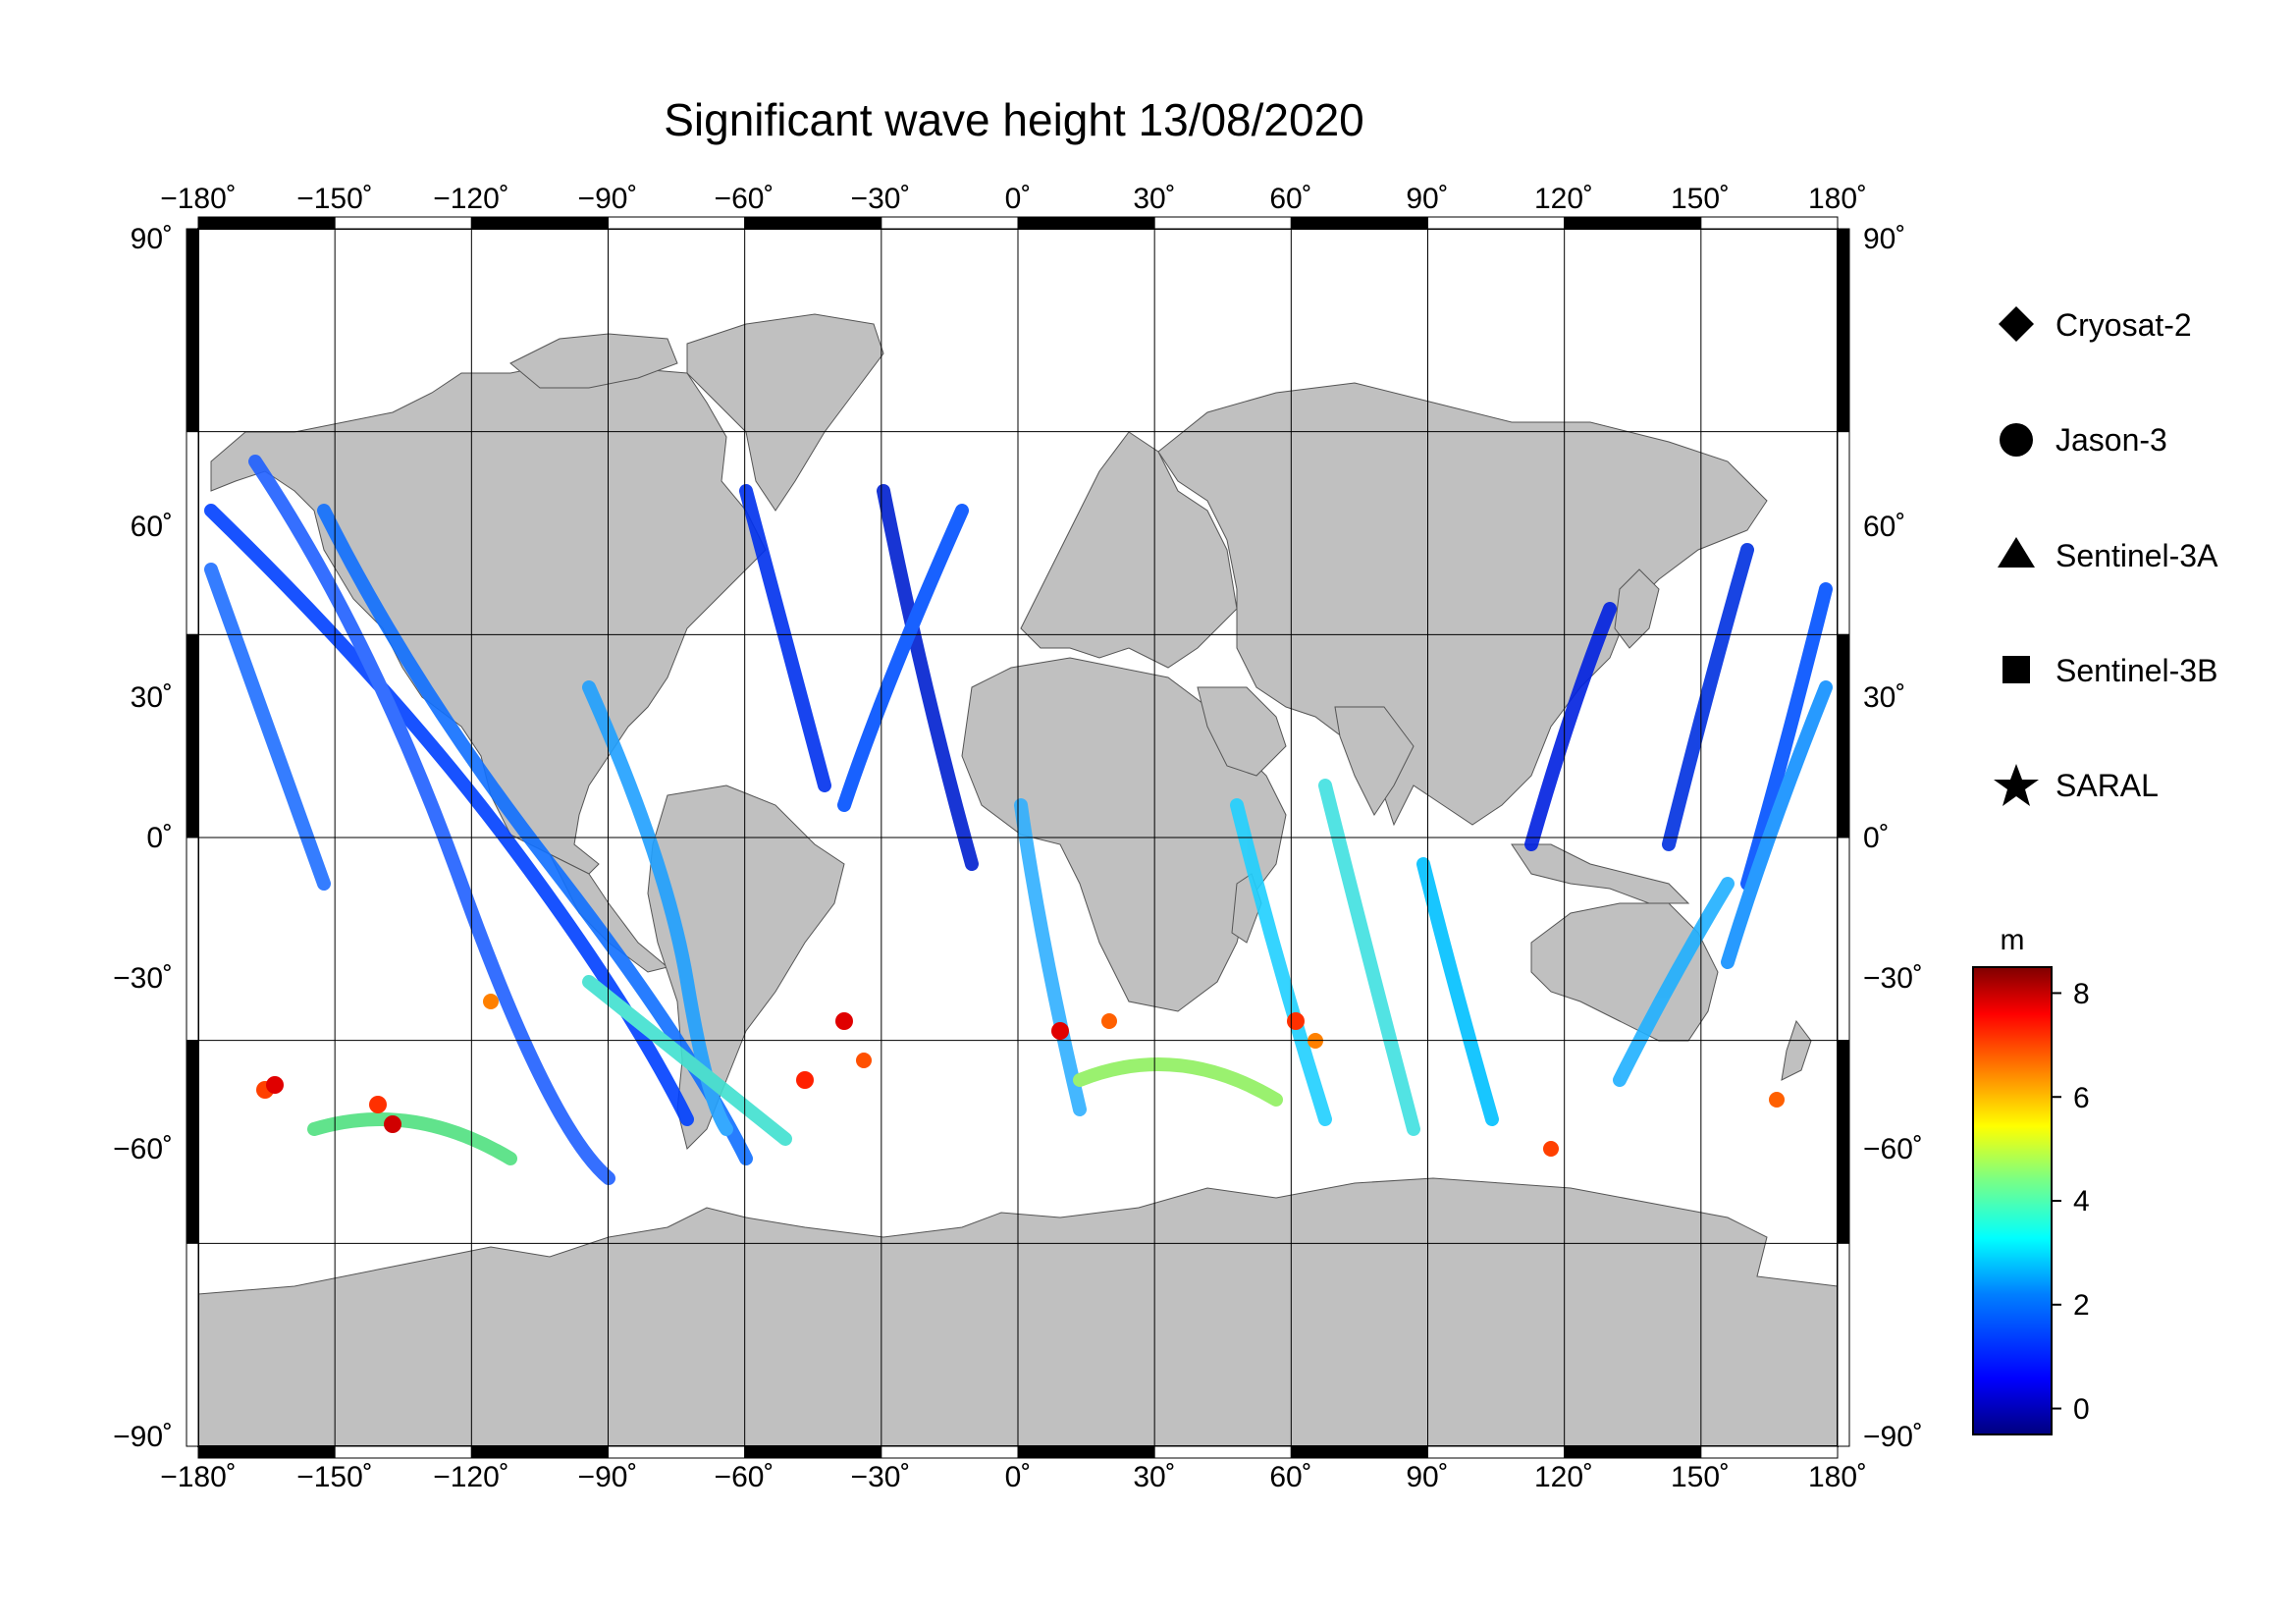 This screenshot has height=1623, width=2296. I want to click on lon-label-bottom: 180˚, so click(1838, 1477).